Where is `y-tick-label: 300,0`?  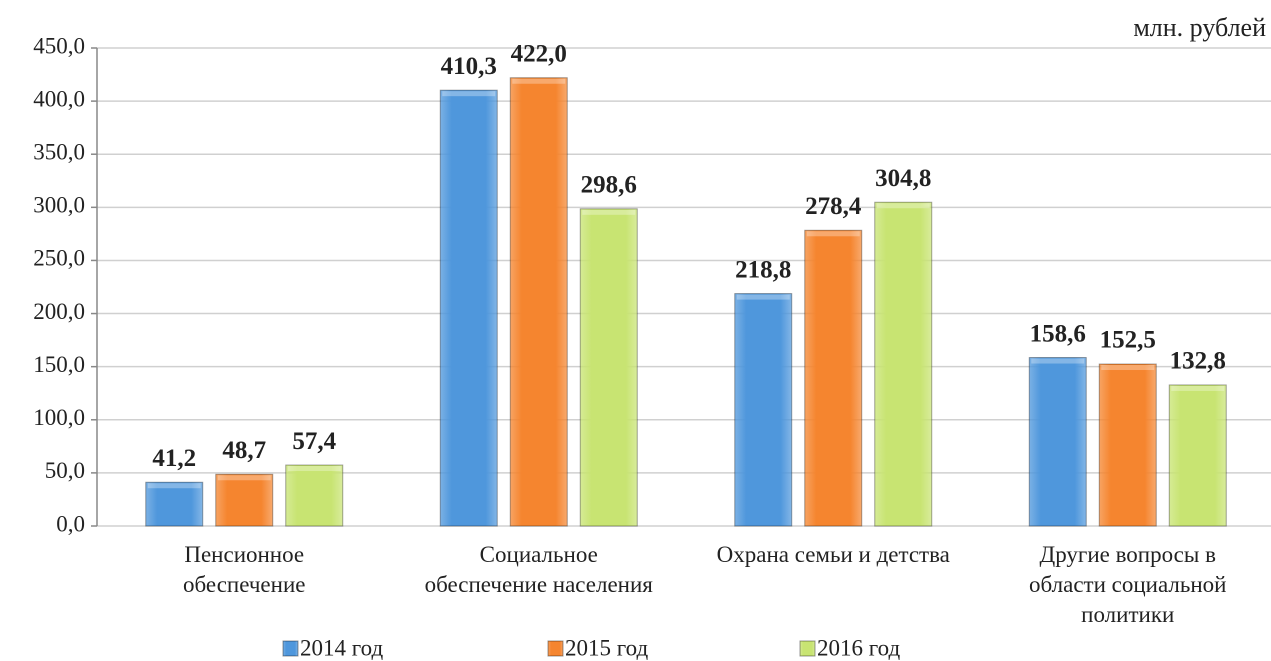
y-tick-label: 300,0 is located at coordinates (59, 205).